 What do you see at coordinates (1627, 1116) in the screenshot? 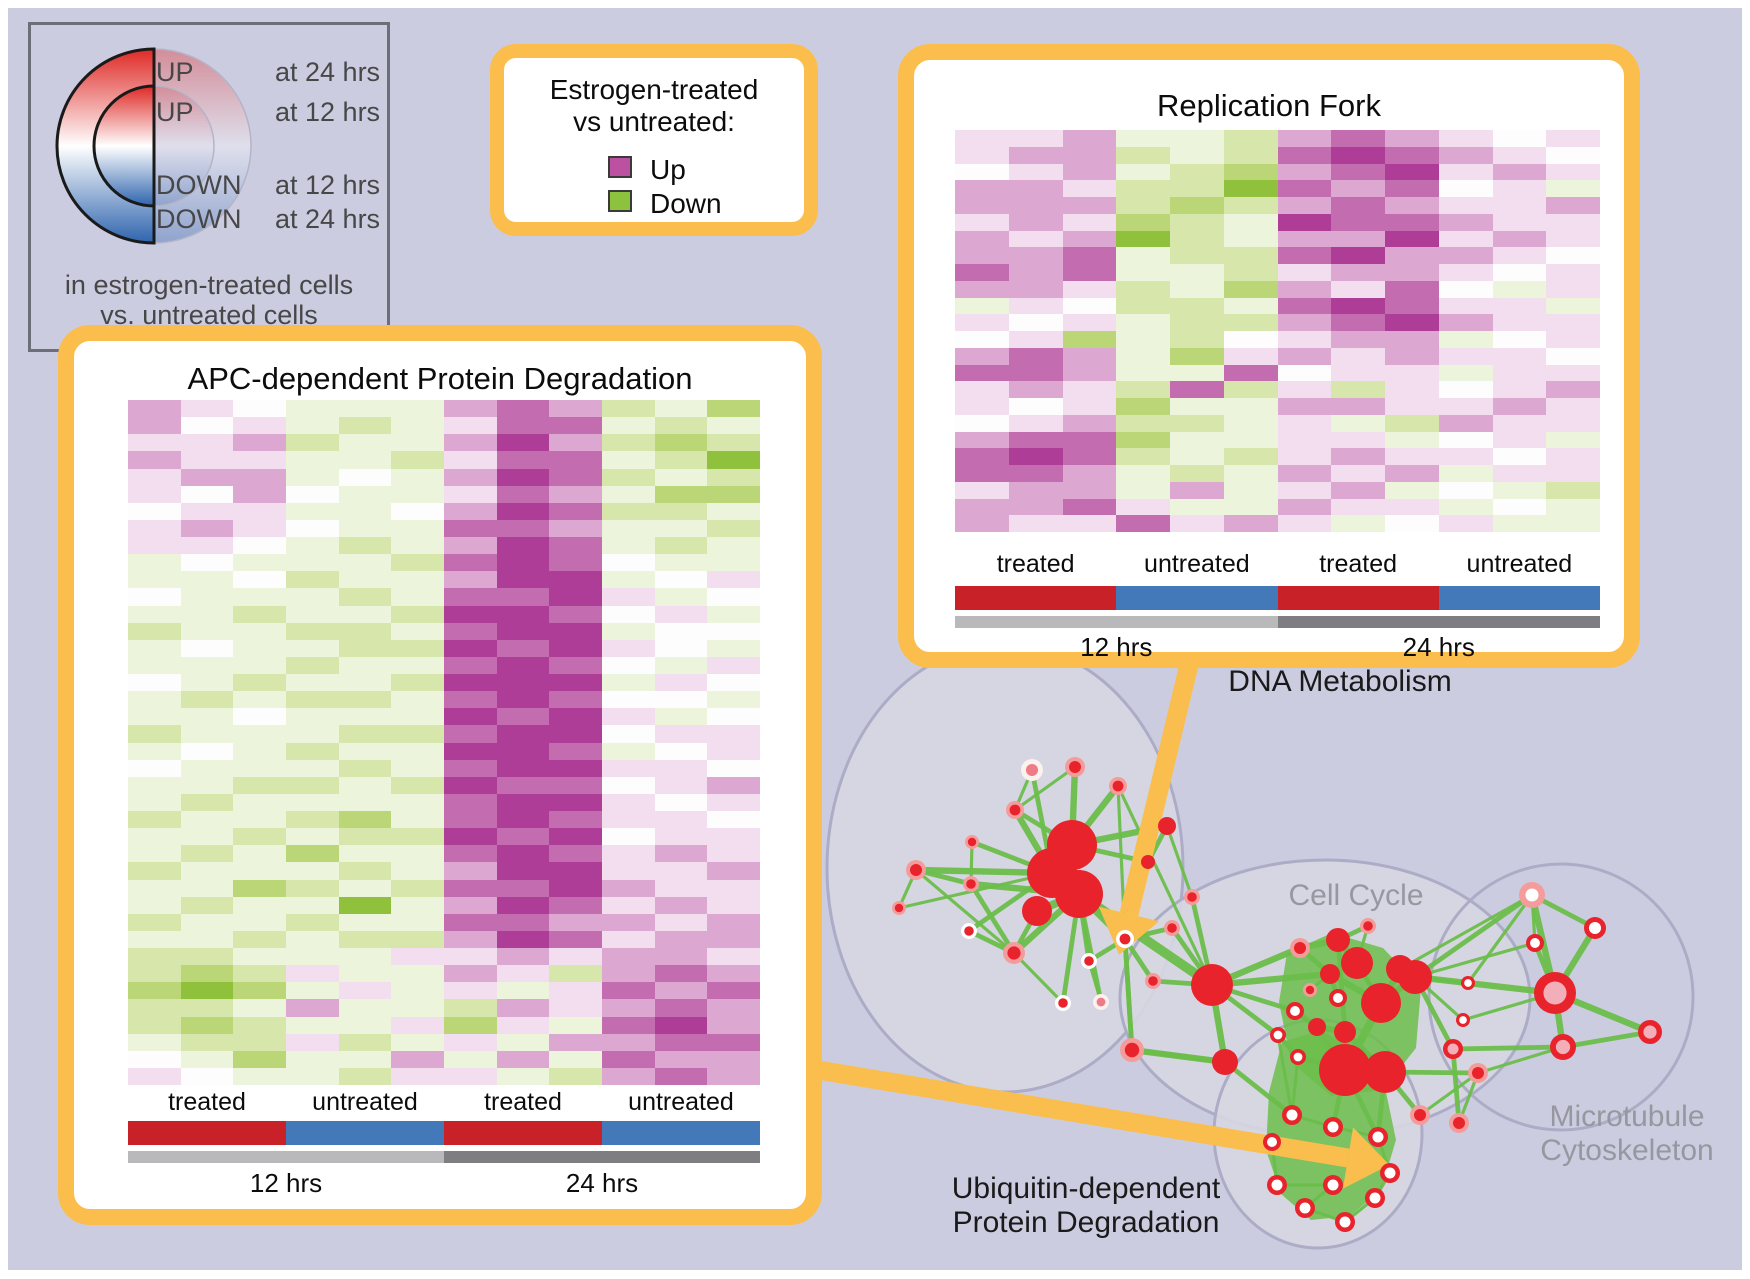
I see `cluster-label-microtubule-line1: Microtubule` at bounding box center [1627, 1116].